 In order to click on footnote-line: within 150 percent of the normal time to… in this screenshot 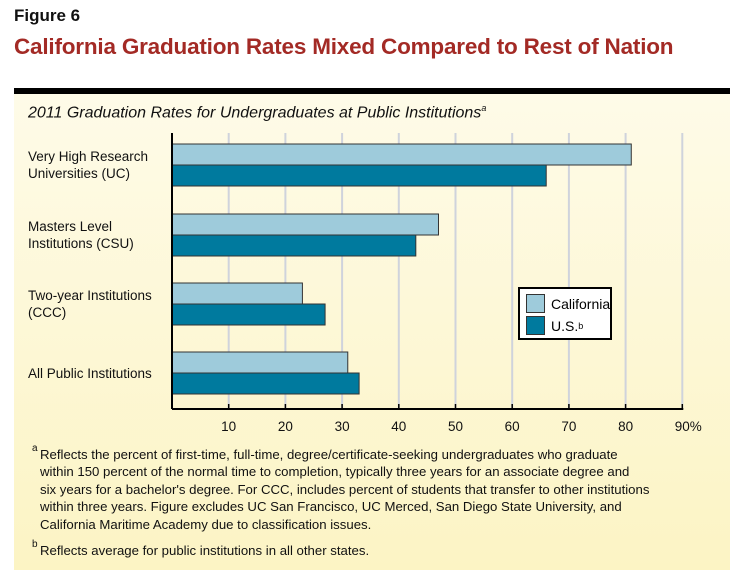, I will do `click(335, 472)`.